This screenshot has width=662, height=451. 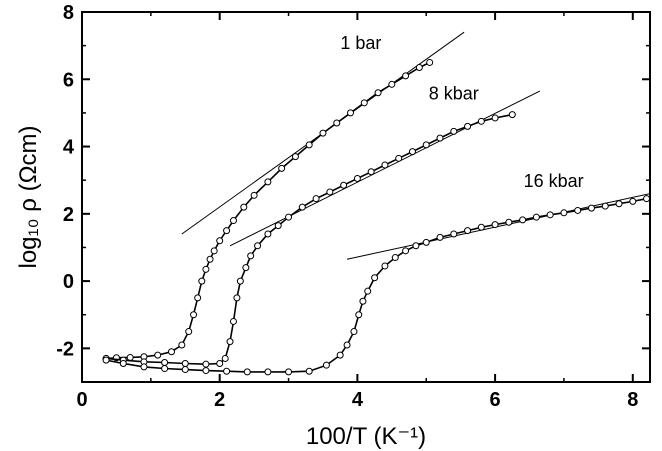 I want to click on x-tick-label: 4, so click(x=358, y=400).